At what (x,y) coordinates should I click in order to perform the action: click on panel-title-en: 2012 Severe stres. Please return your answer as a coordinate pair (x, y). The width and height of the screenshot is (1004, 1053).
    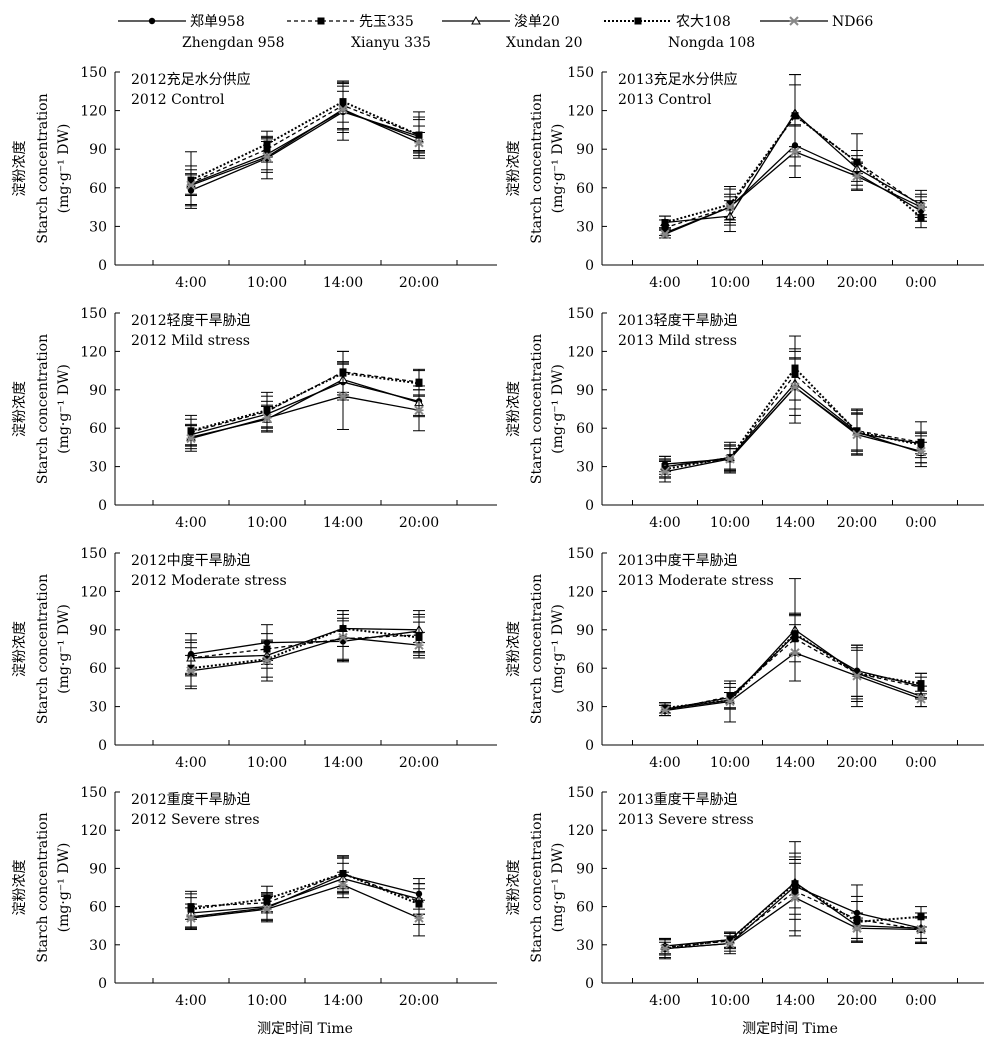
    Looking at the image, I should click on (195, 820).